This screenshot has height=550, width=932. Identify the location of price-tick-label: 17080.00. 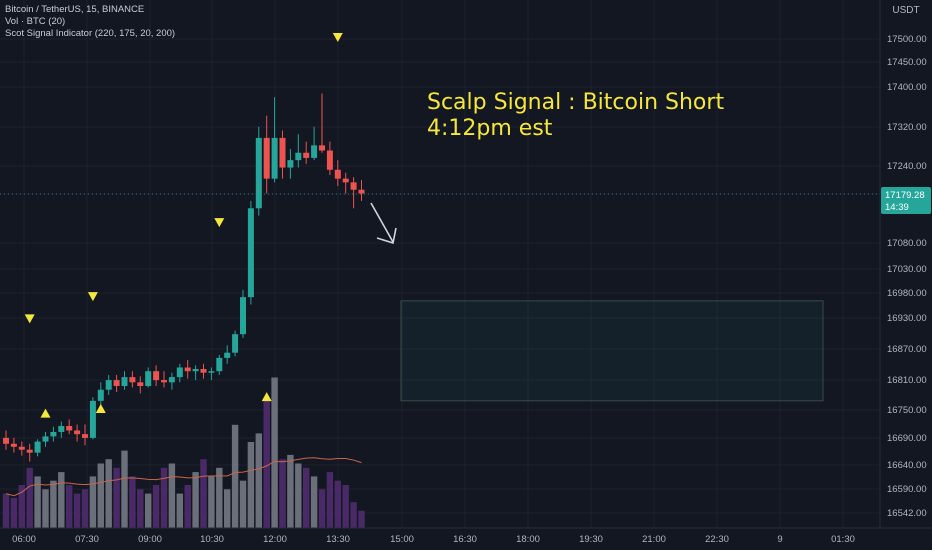
(907, 243).